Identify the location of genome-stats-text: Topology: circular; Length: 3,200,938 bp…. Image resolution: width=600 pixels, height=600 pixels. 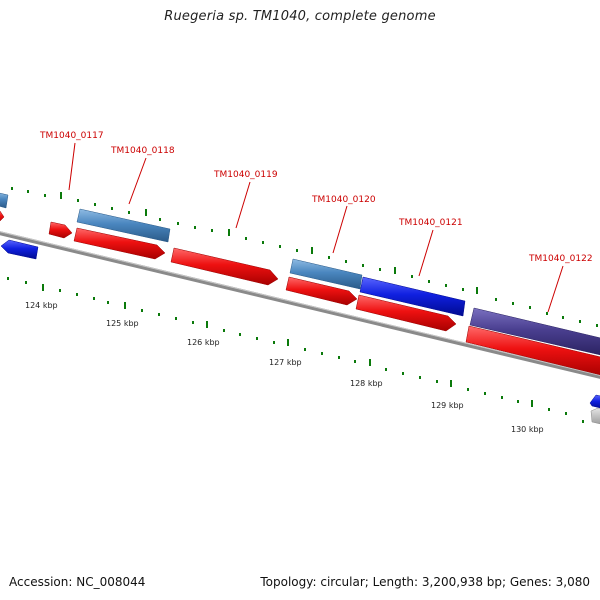
(425, 582).